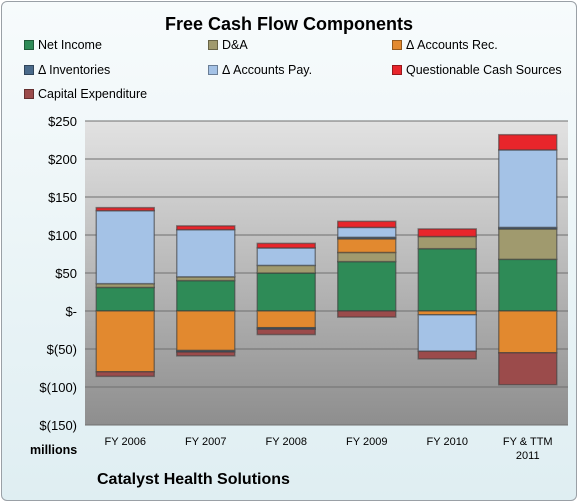 Image resolution: width=578 pixels, height=502 pixels. What do you see at coordinates (54, 450) in the screenshot?
I see `unit-label: millions` at bounding box center [54, 450].